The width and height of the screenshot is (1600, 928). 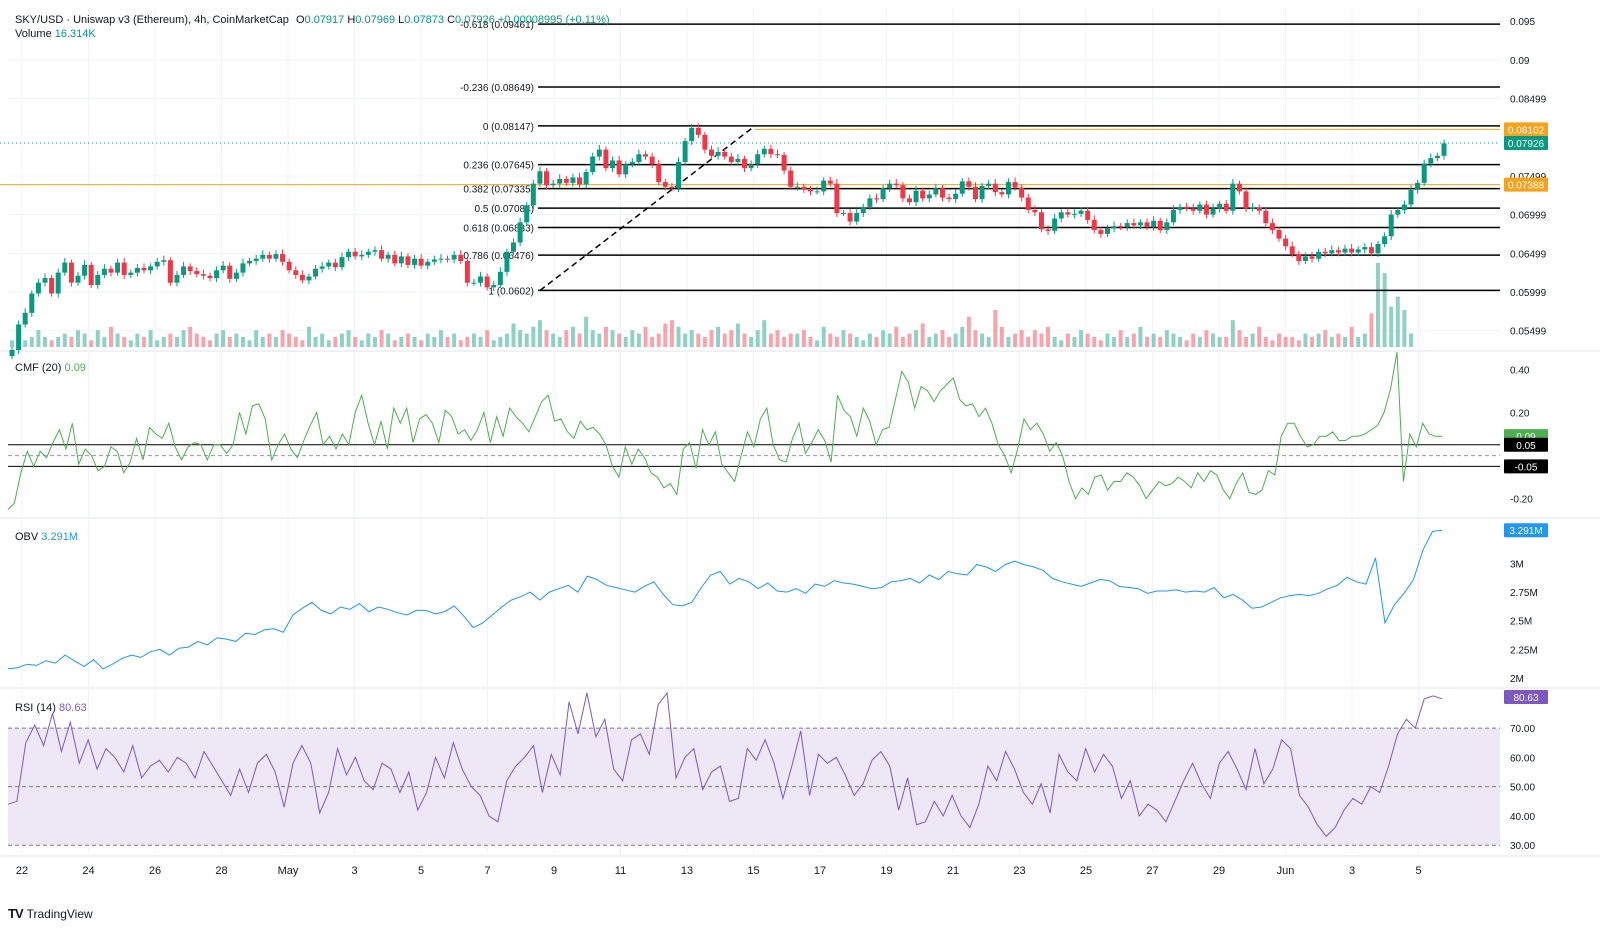 I want to click on rsi-badge-bg, so click(x=1526, y=696).